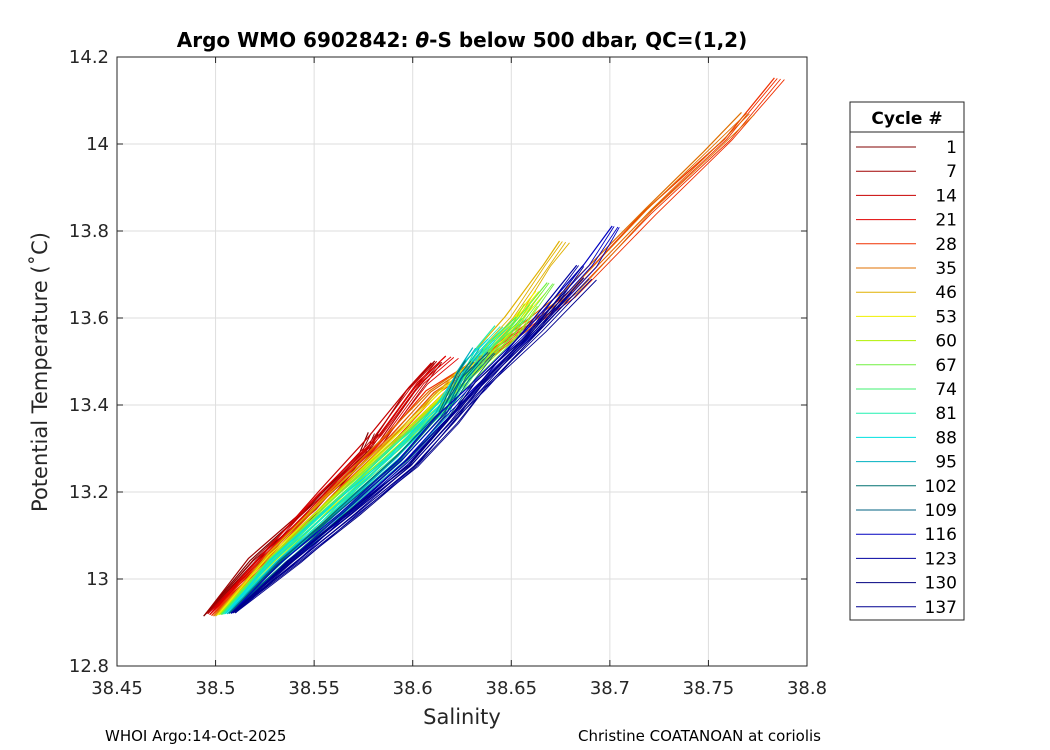  I want to click on chart-title-theta: θ, so click(422, 40).